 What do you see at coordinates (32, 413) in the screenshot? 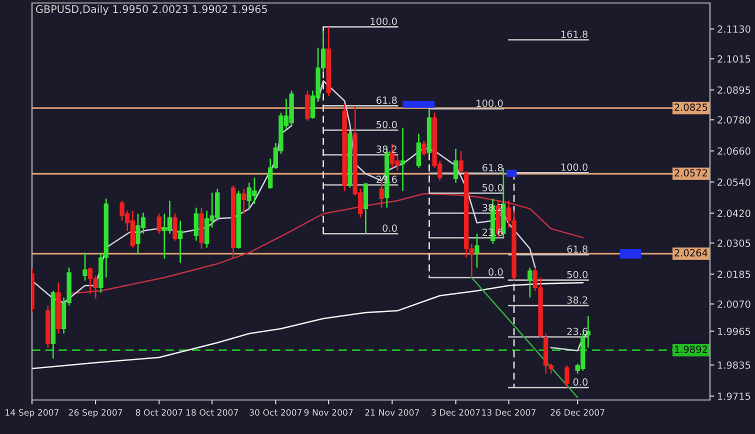
I see `x-tick-label: 14 Sep 2007` at bounding box center [32, 413].